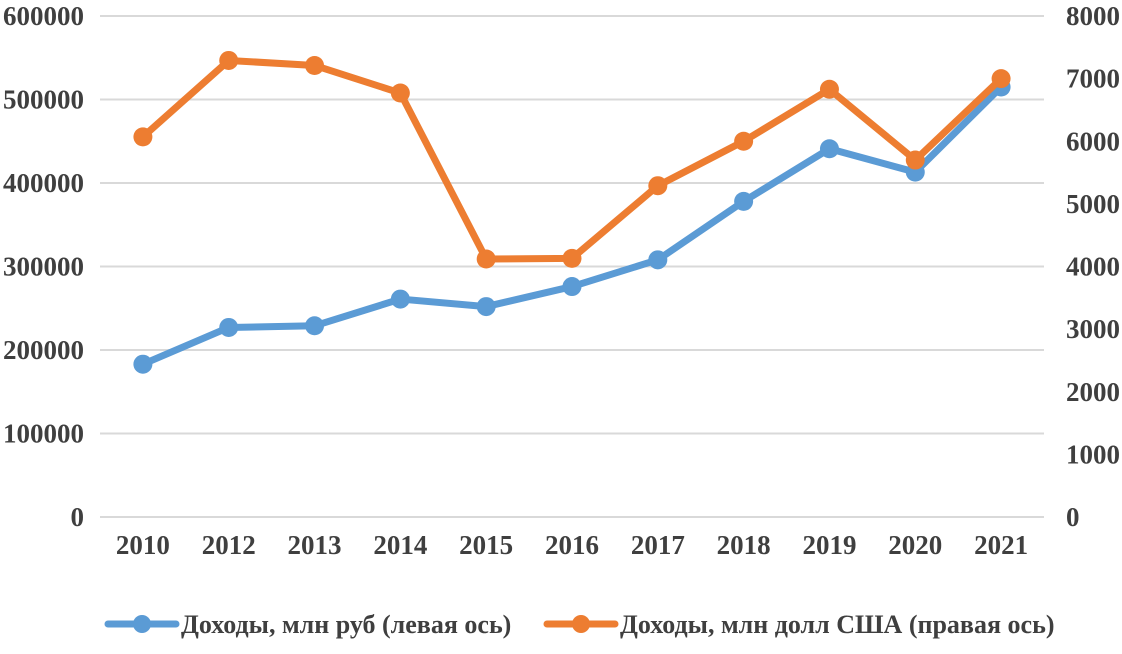 The width and height of the screenshot is (1122, 654). I want to click on rub-point-2017, so click(658, 260).